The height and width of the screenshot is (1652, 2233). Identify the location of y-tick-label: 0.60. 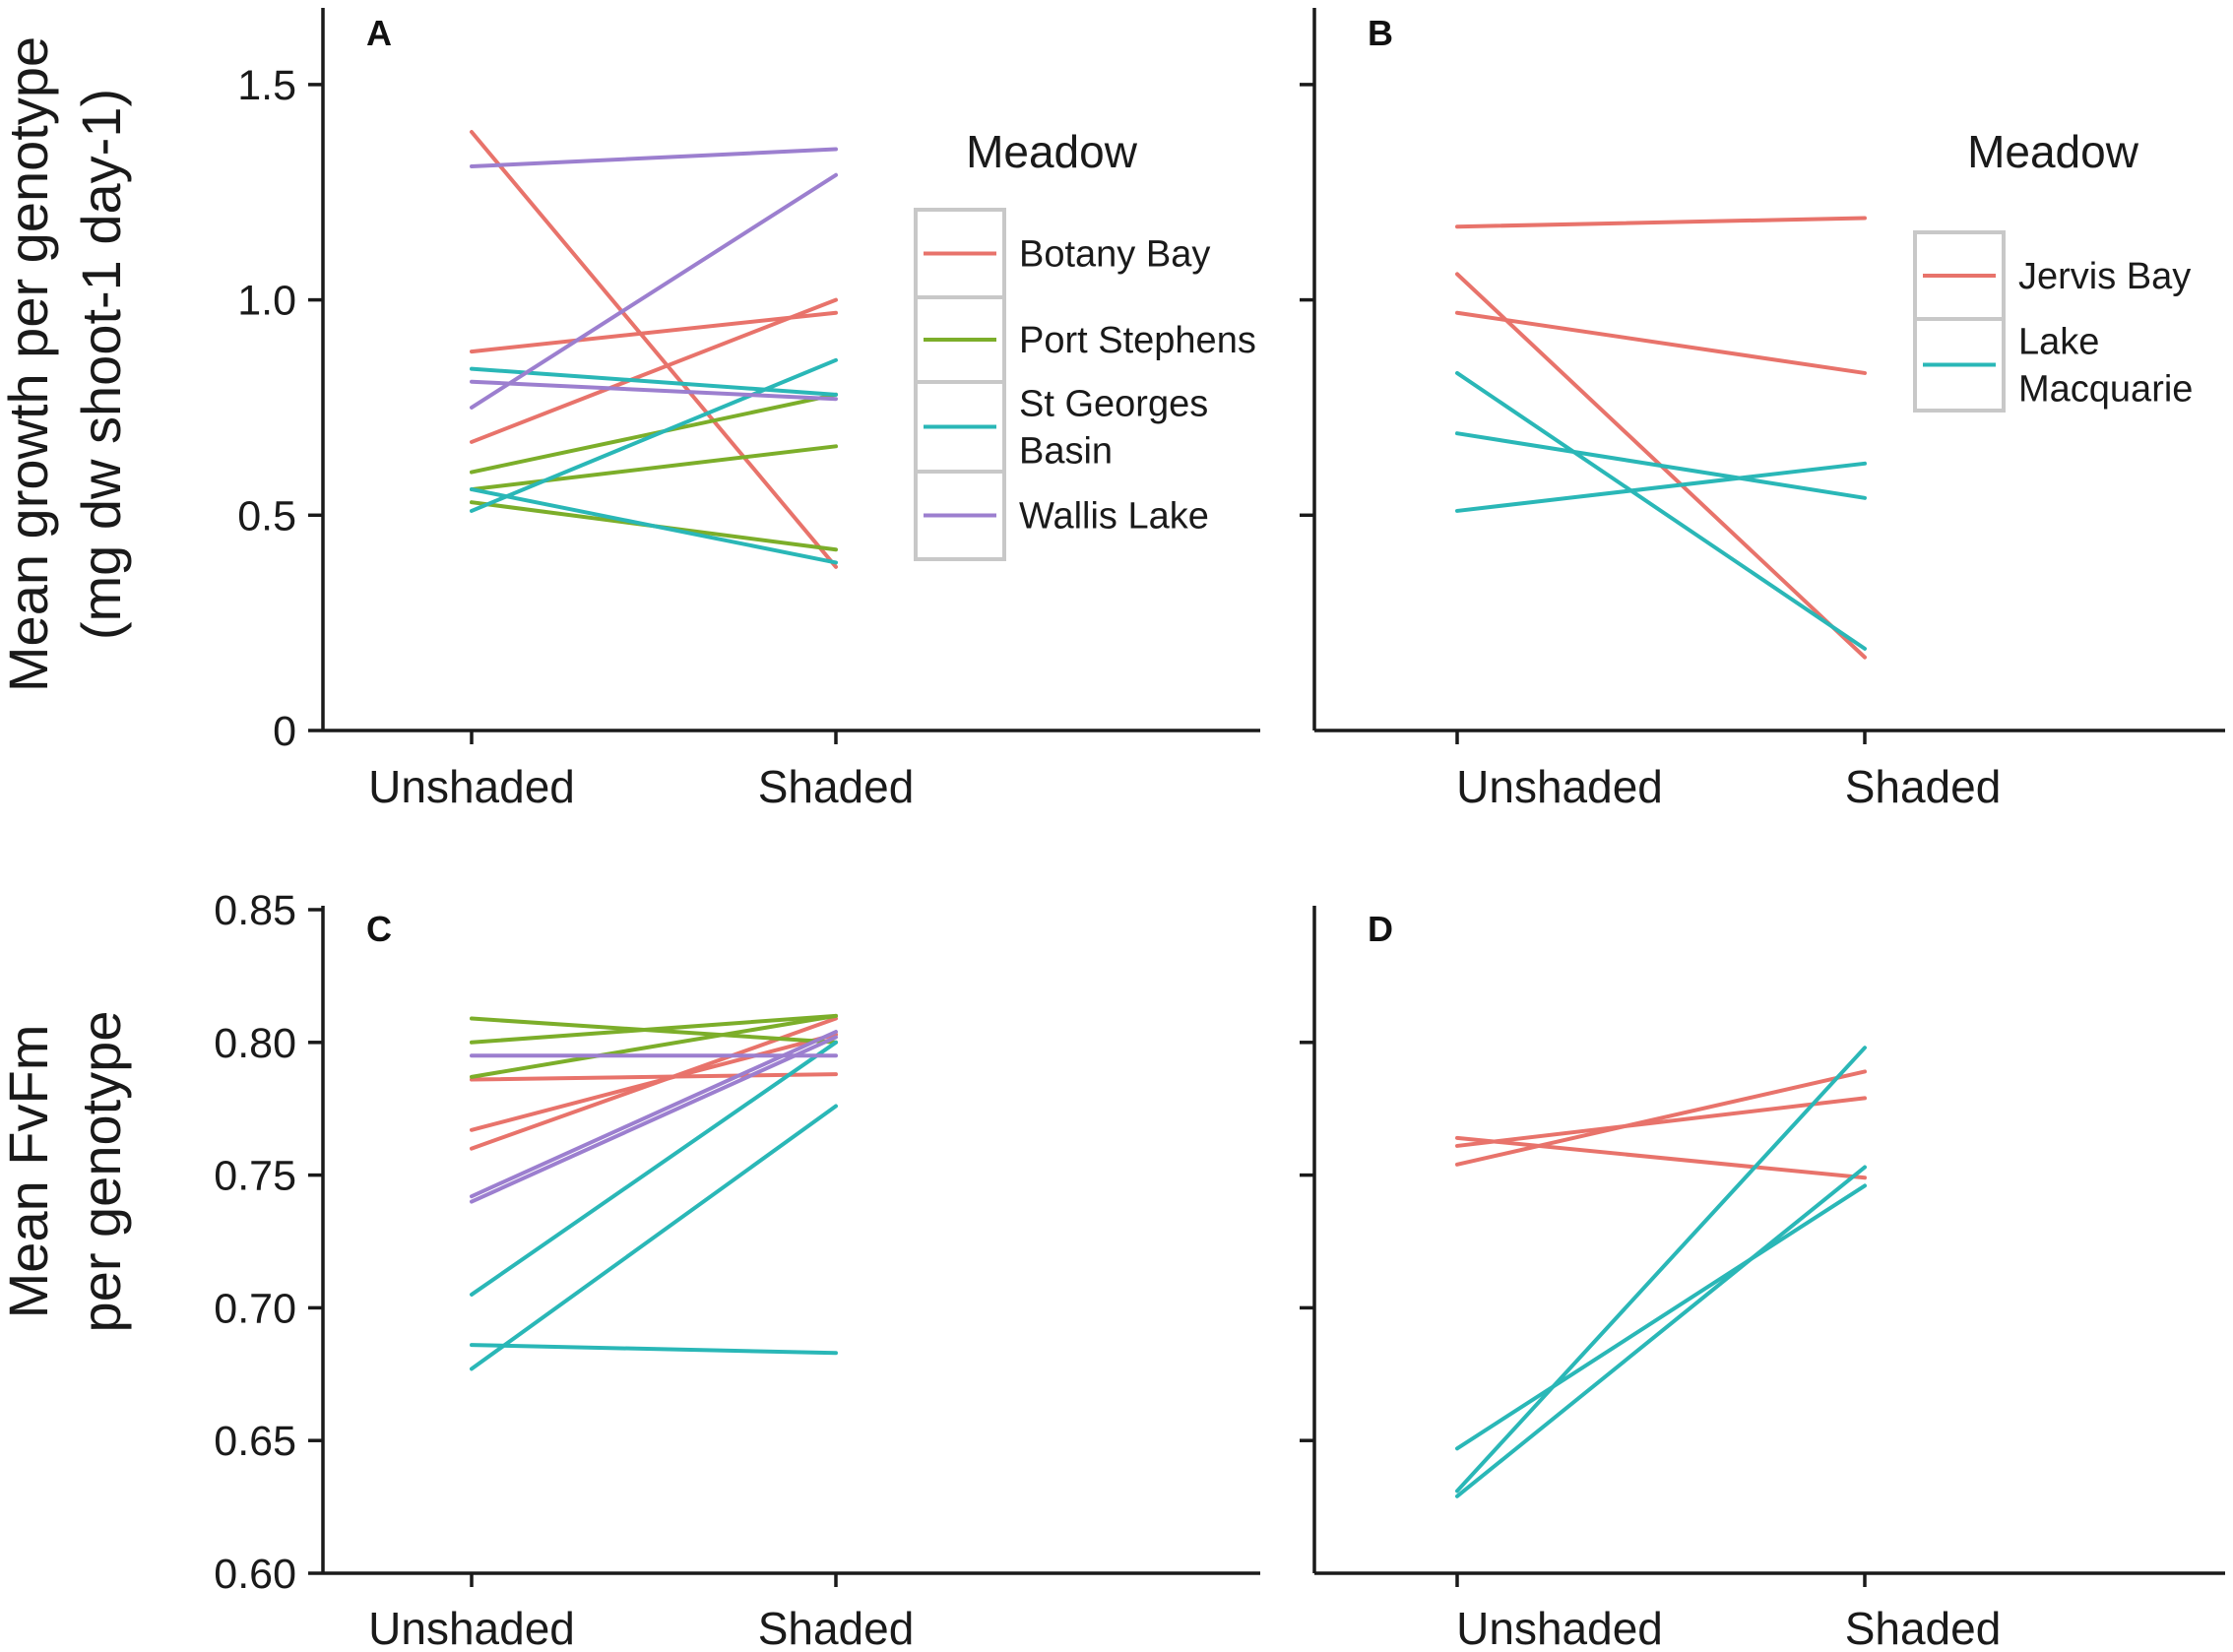
(255, 1575).